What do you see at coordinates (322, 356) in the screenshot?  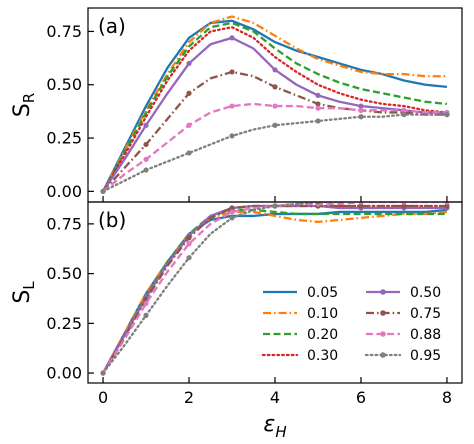 I see `legend-label: 0.30` at bounding box center [322, 356].